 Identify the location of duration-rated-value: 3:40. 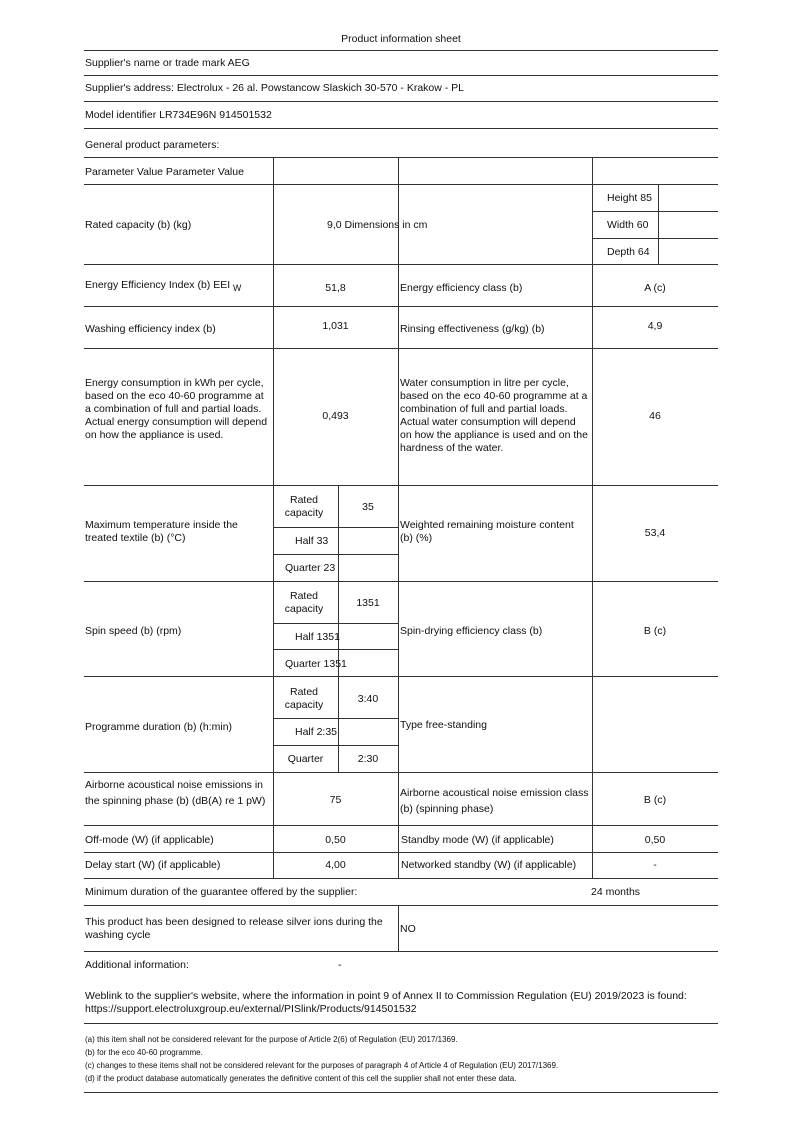
(368, 699).